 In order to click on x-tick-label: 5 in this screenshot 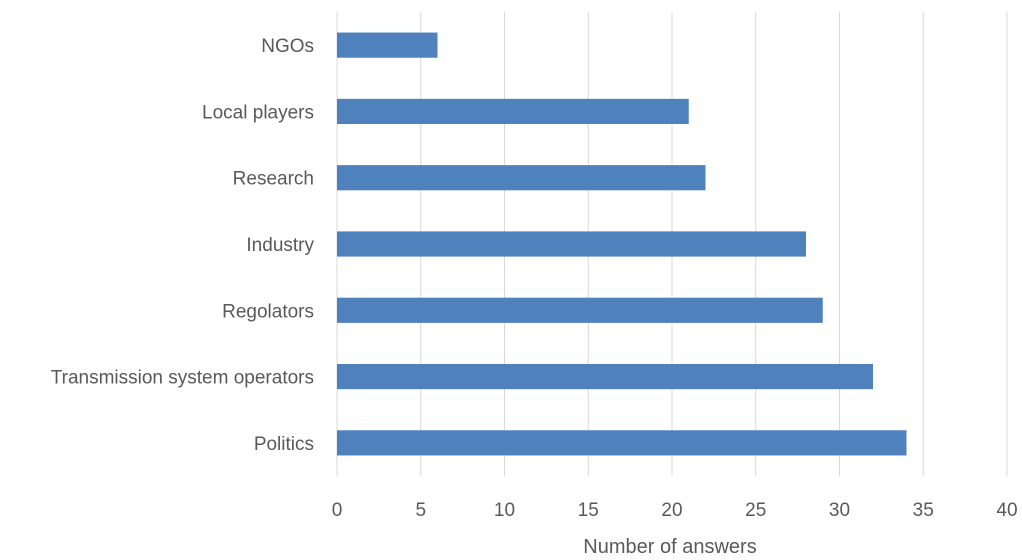, I will do `click(420, 510)`.